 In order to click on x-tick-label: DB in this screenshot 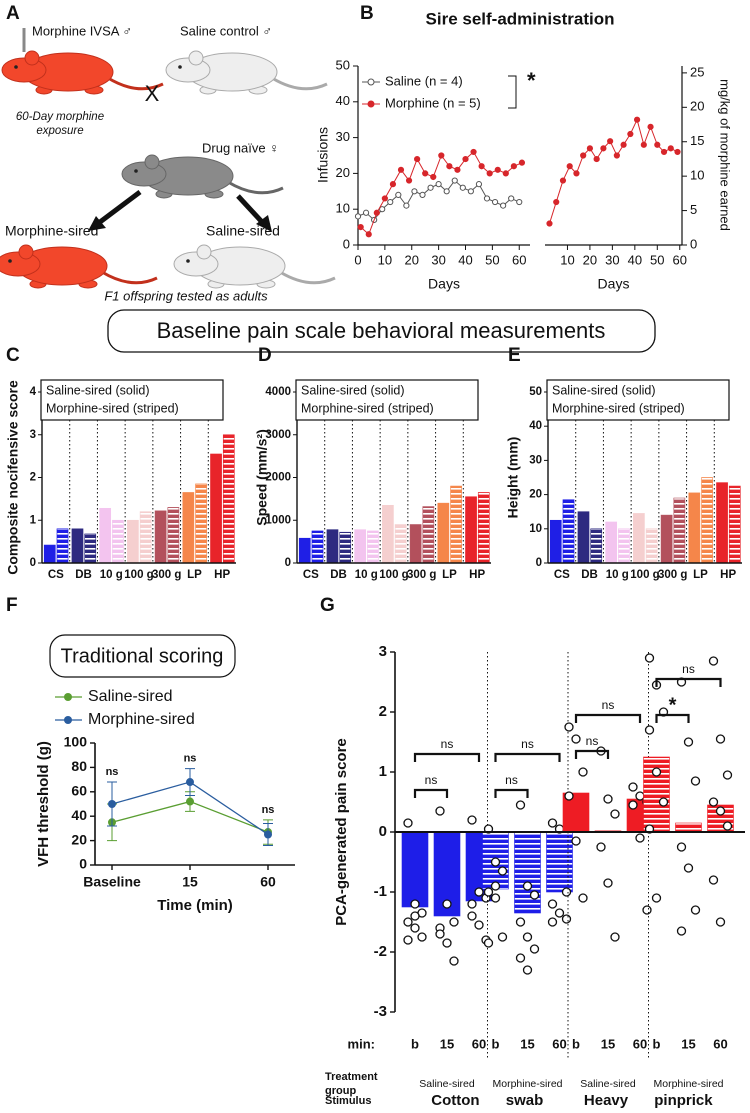, I will do `click(589, 575)`.